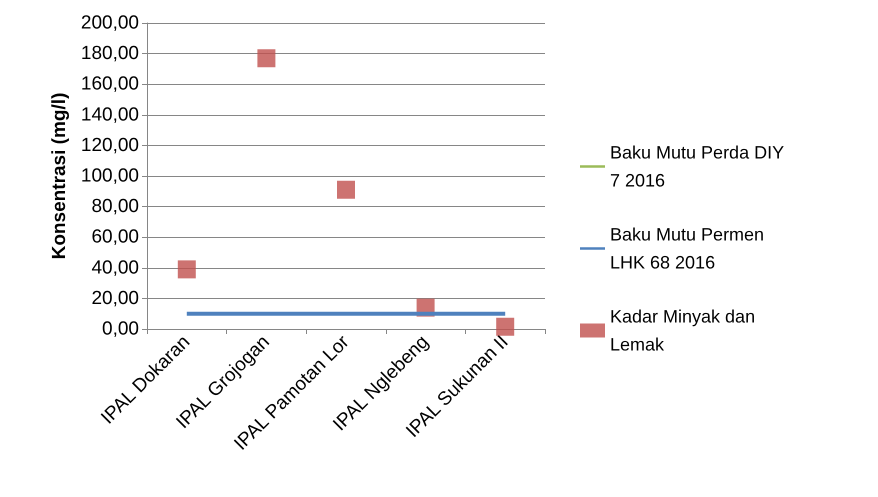  What do you see at coordinates (115, 237) in the screenshot?
I see `y-tick-label: 60,00` at bounding box center [115, 237].